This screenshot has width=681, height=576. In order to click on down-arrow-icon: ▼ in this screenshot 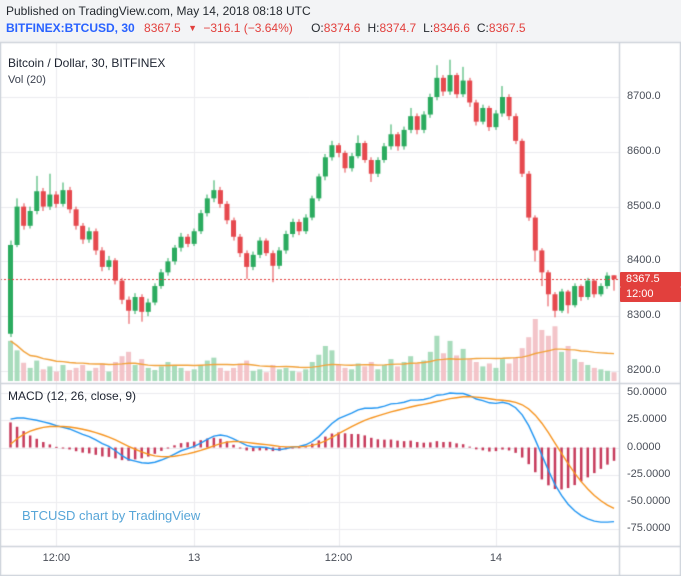, I will do `click(192, 28)`.